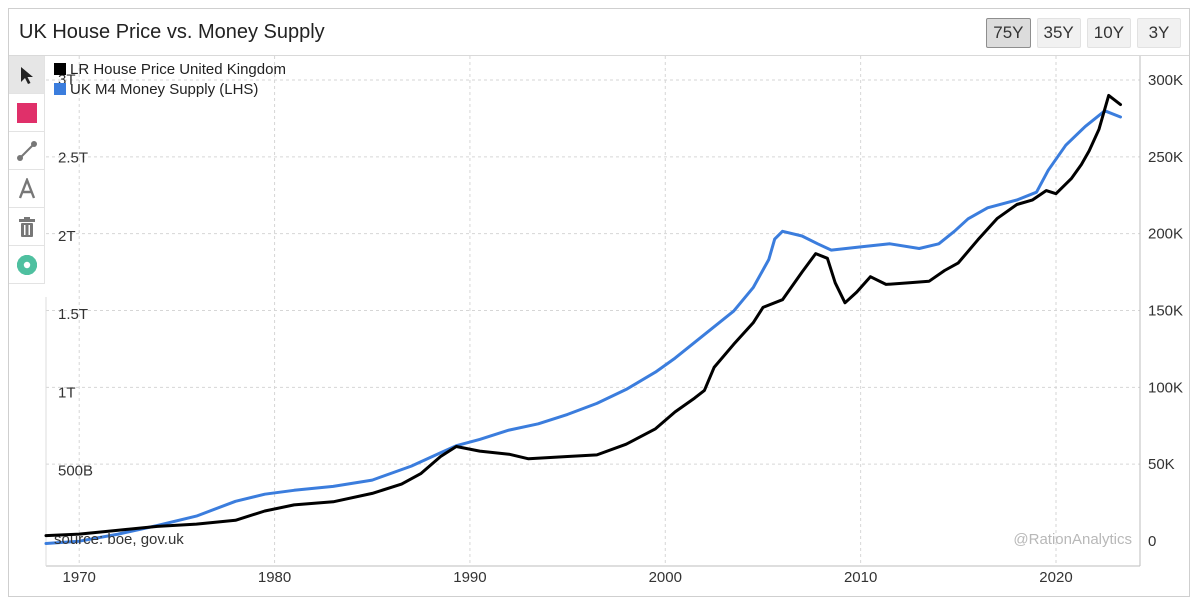 The width and height of the screenshot is (1200, 607). I want to click on watermark: @RationAnalytics, so click(1072, 539).